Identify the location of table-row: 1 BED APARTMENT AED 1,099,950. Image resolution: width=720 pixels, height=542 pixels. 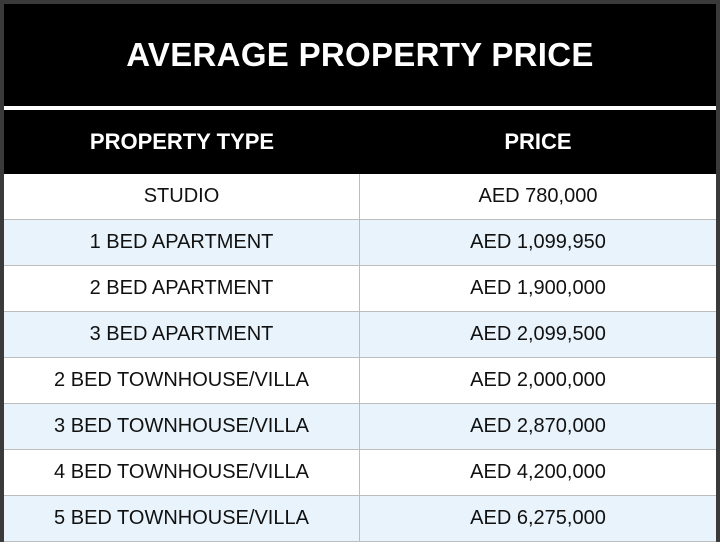
(360, 243).